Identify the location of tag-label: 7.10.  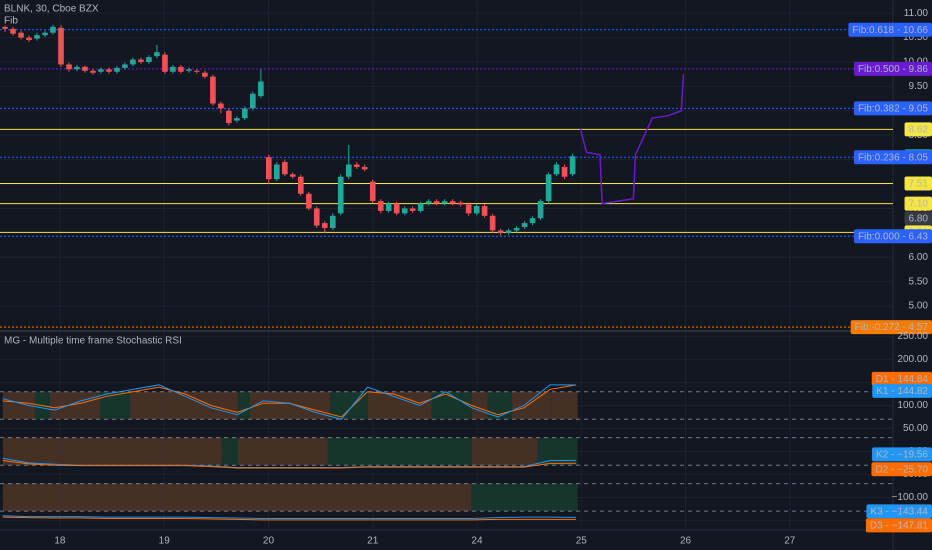
(919, 204).